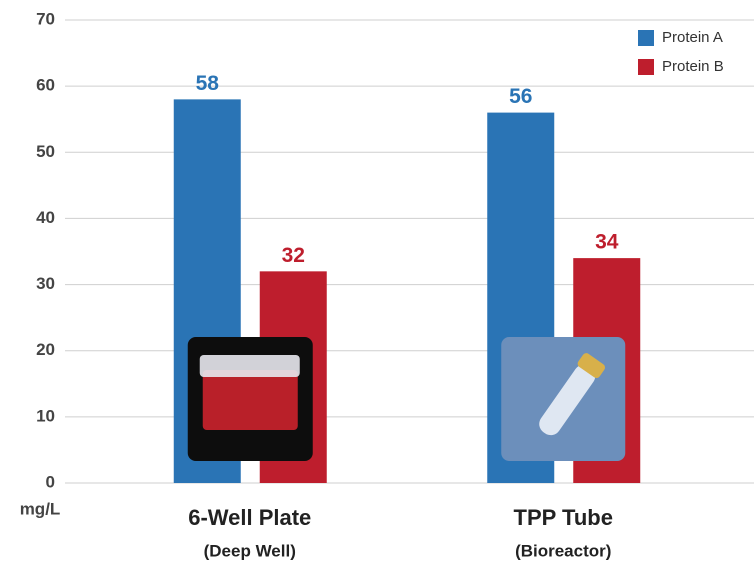 The height and width of the screenshot is (569, 754). Describe the element at coordinates (45, 151) in the screenshot. I see `y-tick-label: 50` at that location.